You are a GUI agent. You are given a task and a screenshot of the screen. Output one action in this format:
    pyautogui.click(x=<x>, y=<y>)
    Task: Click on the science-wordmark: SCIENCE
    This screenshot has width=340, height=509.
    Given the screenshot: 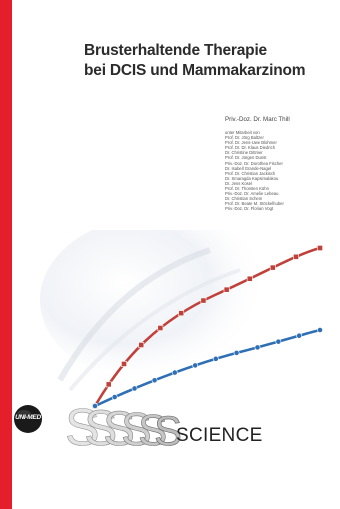 What is the action you would take?
    pyautogui.click(x=219, y=435)
    